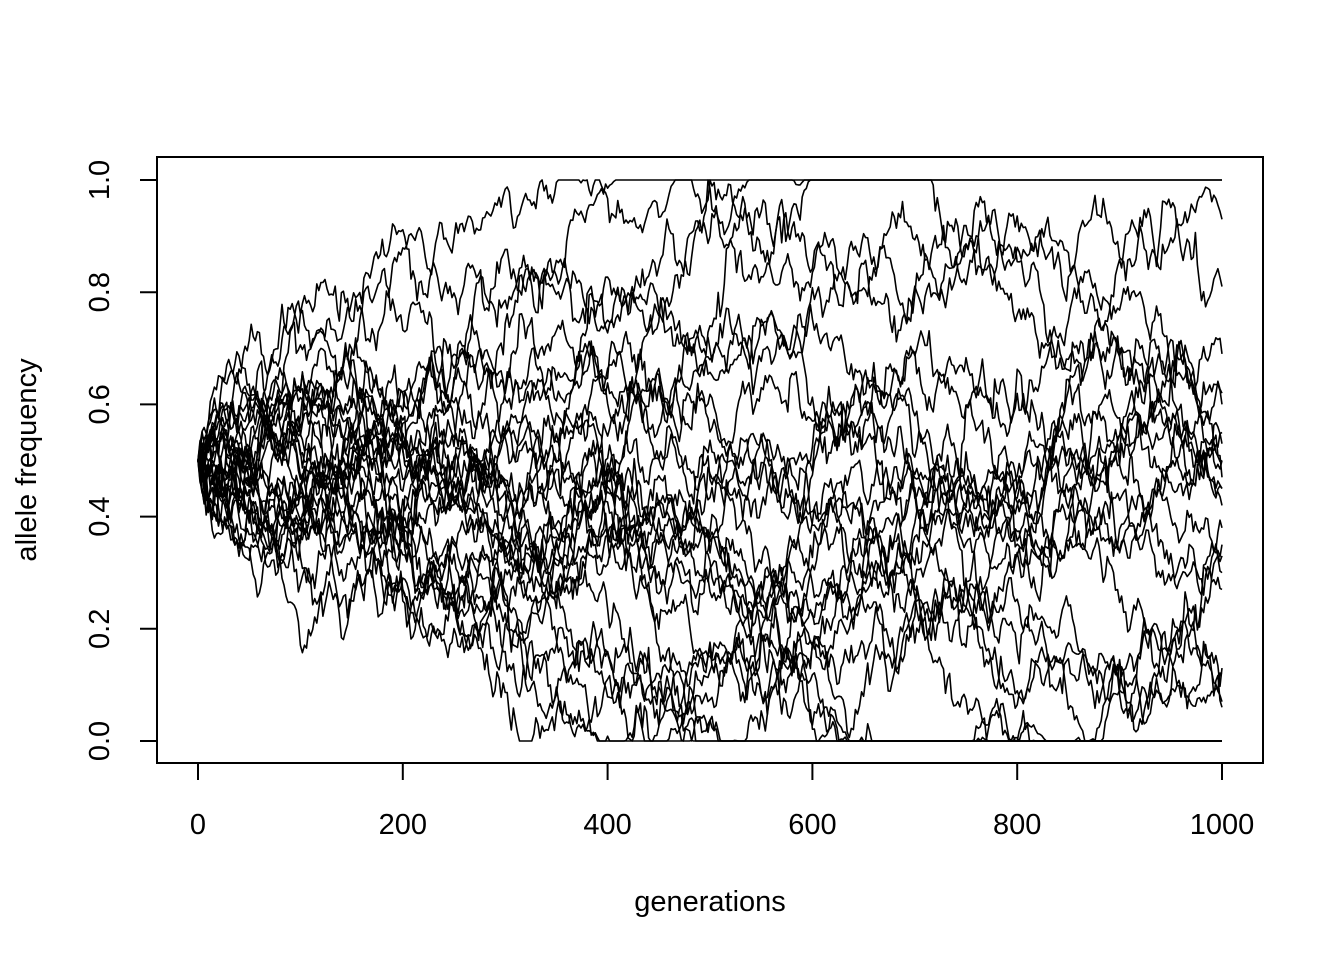 The width and height of the screenshot is (1344, 960). Describe the element at coordinates (812, 825) in the screenshot. I see `x-tick-label: 600` at that location.